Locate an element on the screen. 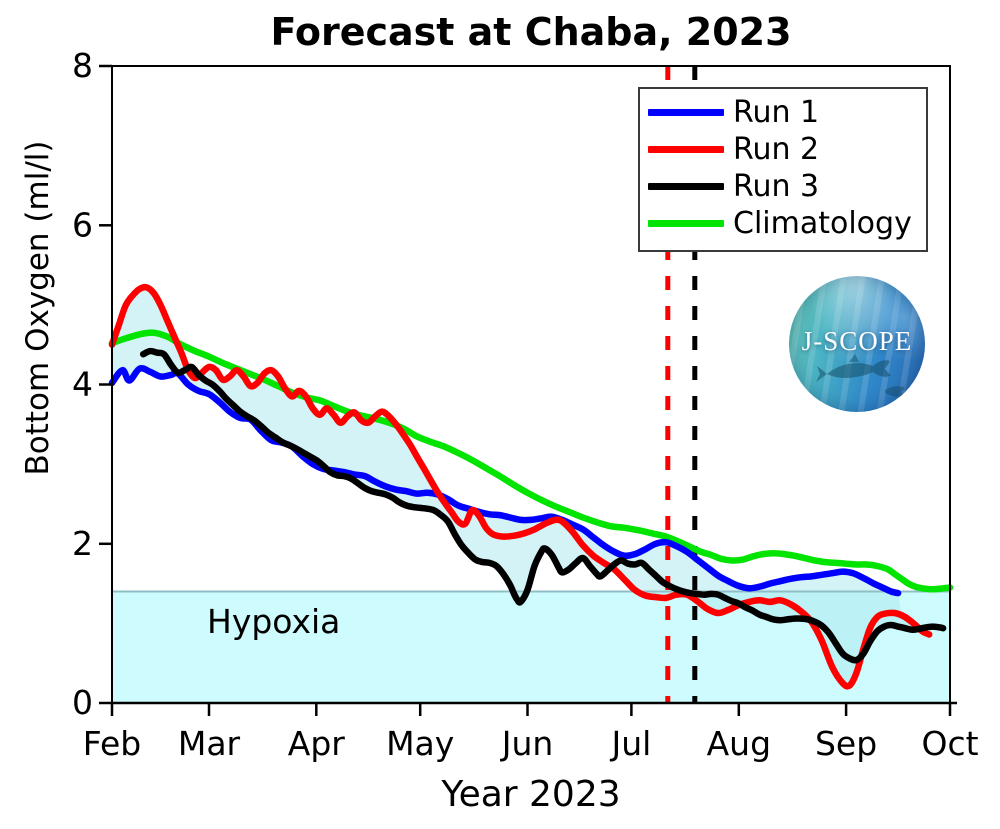  fish-icon is located at coordinates (860, 375).